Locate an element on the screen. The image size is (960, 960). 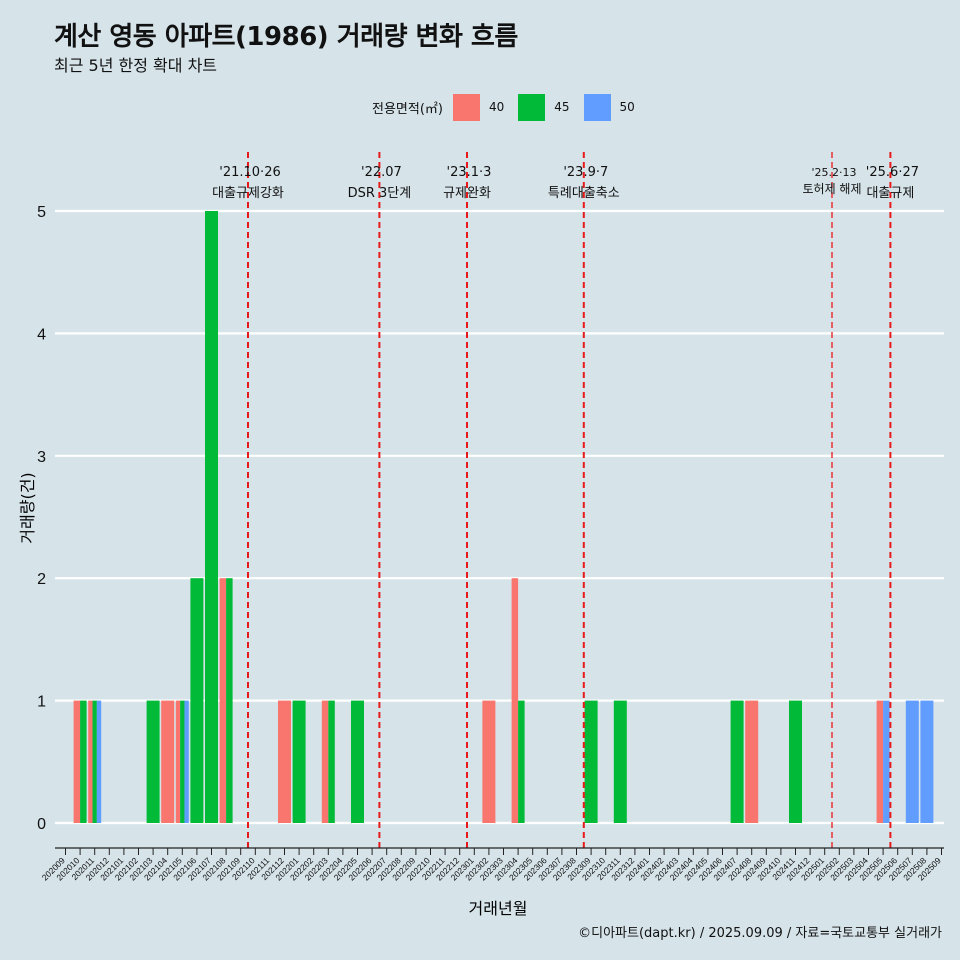
y-tick-label: 5 is located at coordinates (41, 212).